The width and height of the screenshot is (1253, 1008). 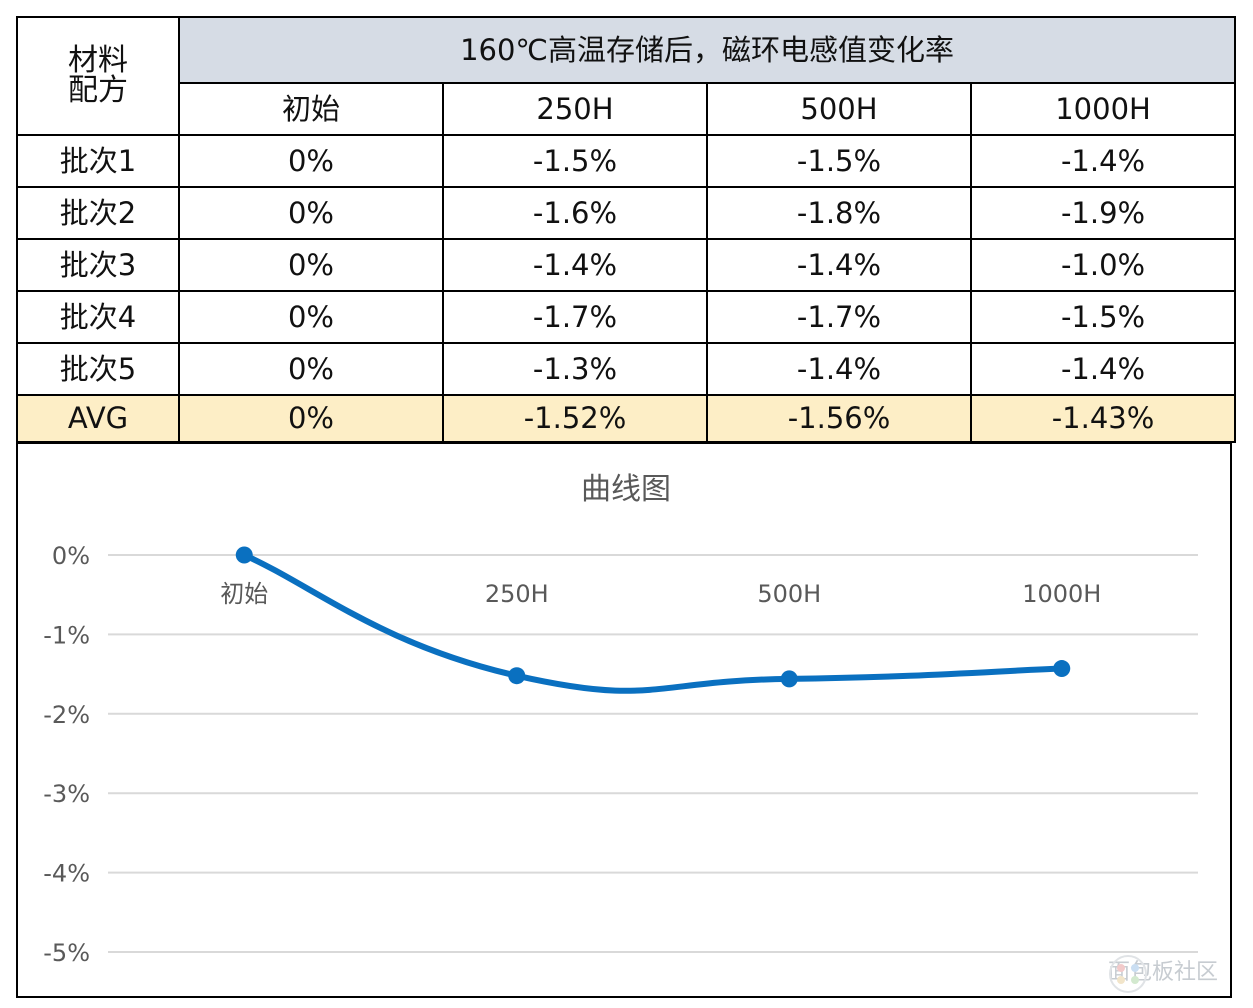 What do you see at coordinates (789, 594) in the screenshot?
I see `x-tick-label: 500H` at bounding box center [789, 594].